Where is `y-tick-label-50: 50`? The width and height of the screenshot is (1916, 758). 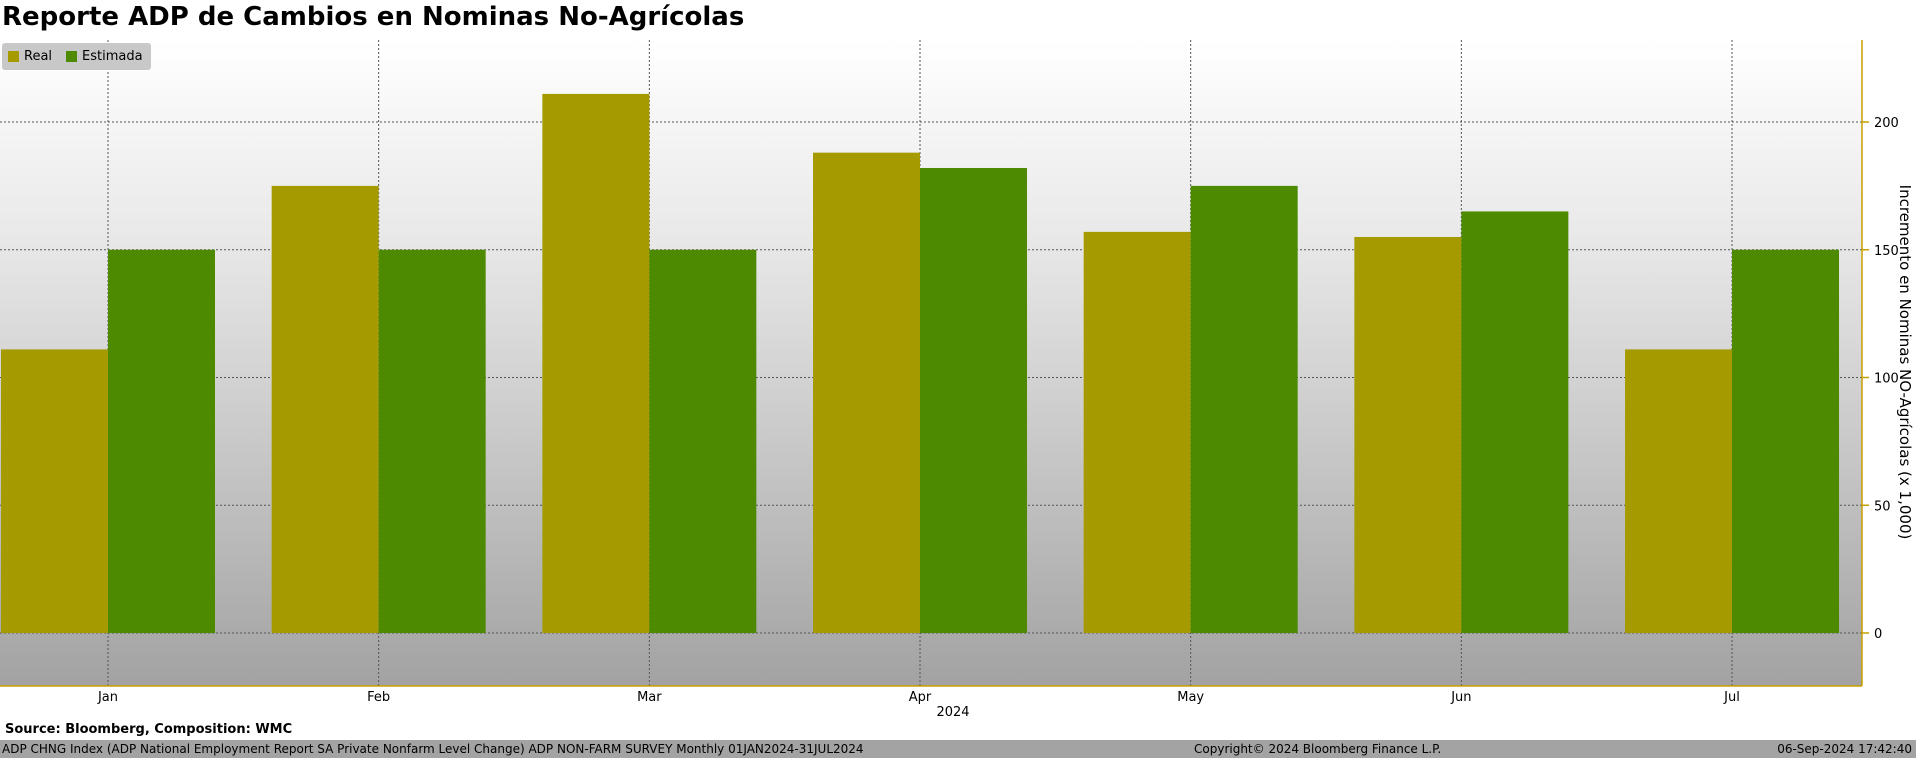 y-tick-label-50: 50 is located at coordinates (1882, 506).